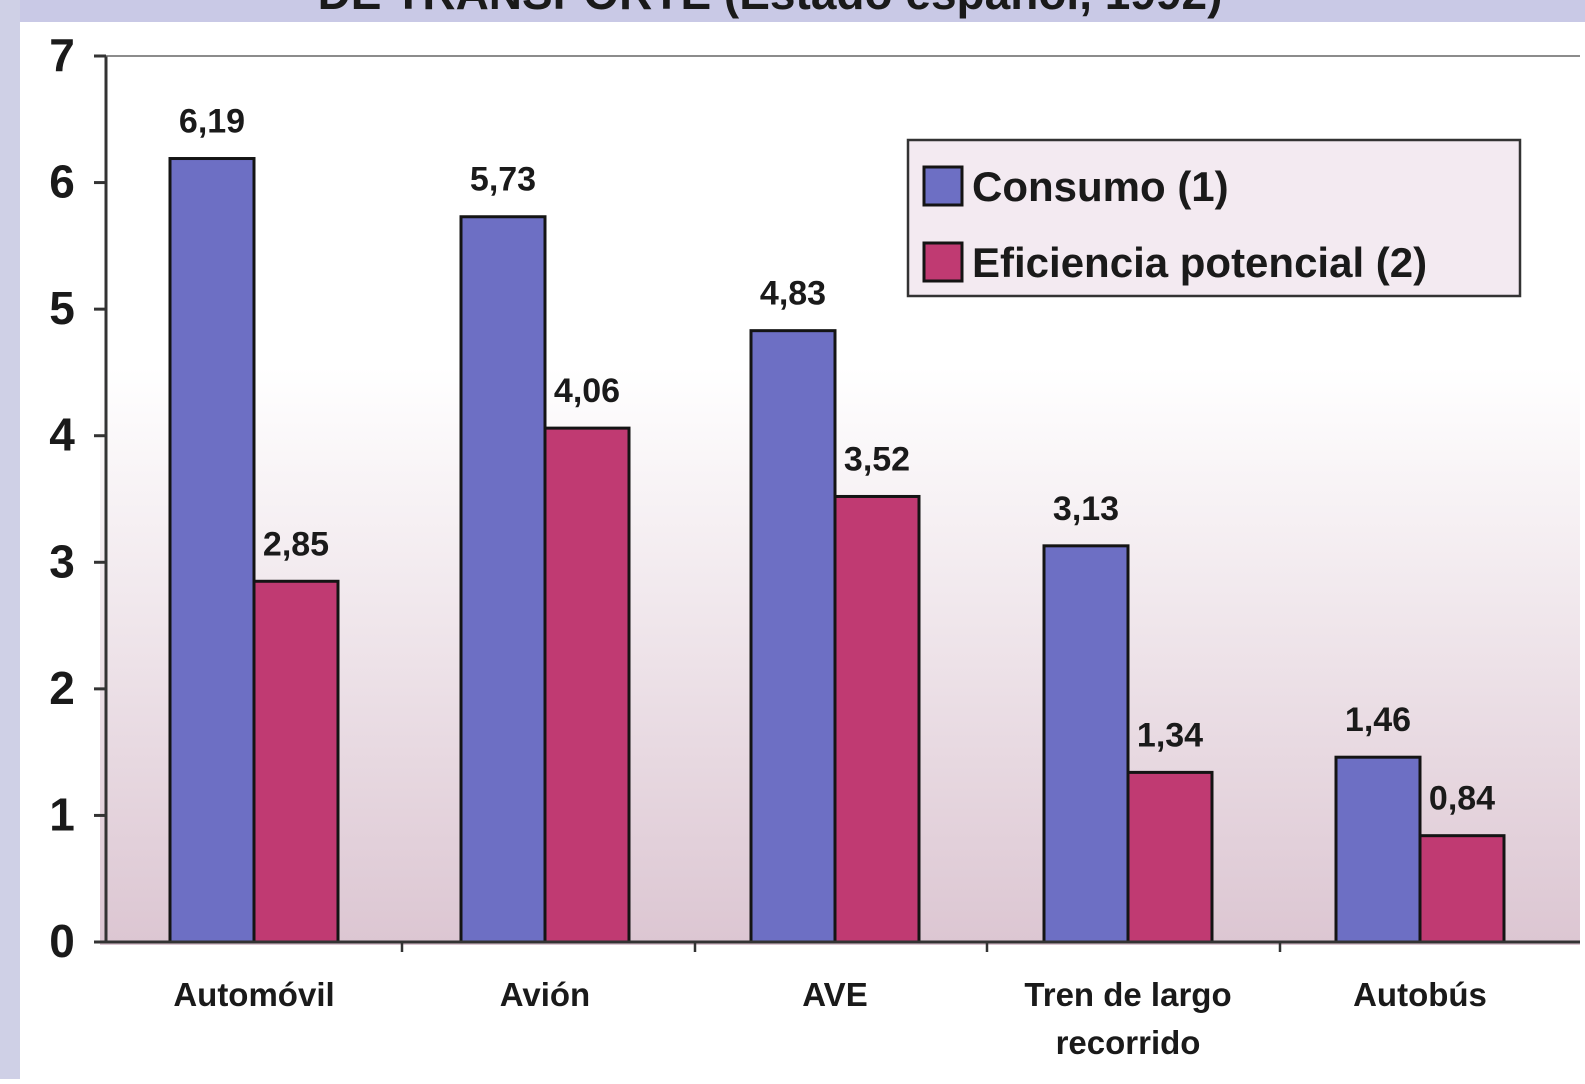 The height and width of the screenshot is (1084, 1585). I want to click on y-tick-label-2: 2, so click(62, 688).